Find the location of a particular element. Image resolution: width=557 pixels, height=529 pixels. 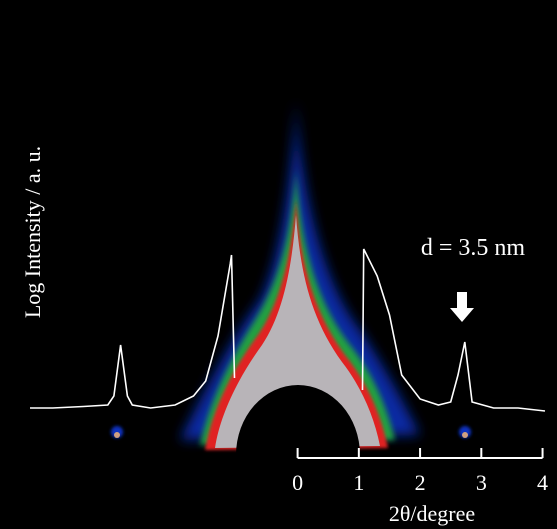

x-axis-label: 2θ/degree is located at coordinates (432, 513).